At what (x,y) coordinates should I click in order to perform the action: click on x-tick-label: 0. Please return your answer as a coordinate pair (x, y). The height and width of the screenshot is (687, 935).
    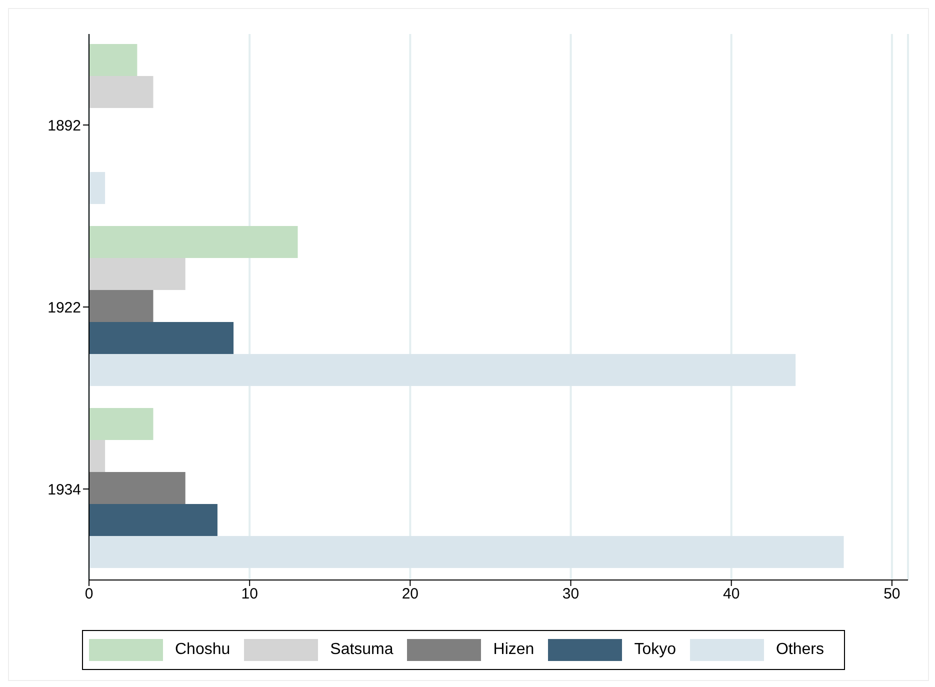
    Looking at the image, I should click on (89, 594).